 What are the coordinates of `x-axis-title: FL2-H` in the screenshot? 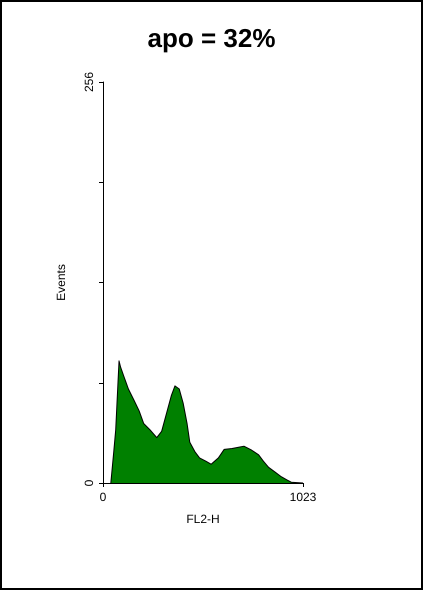 It's located at (203, 519).